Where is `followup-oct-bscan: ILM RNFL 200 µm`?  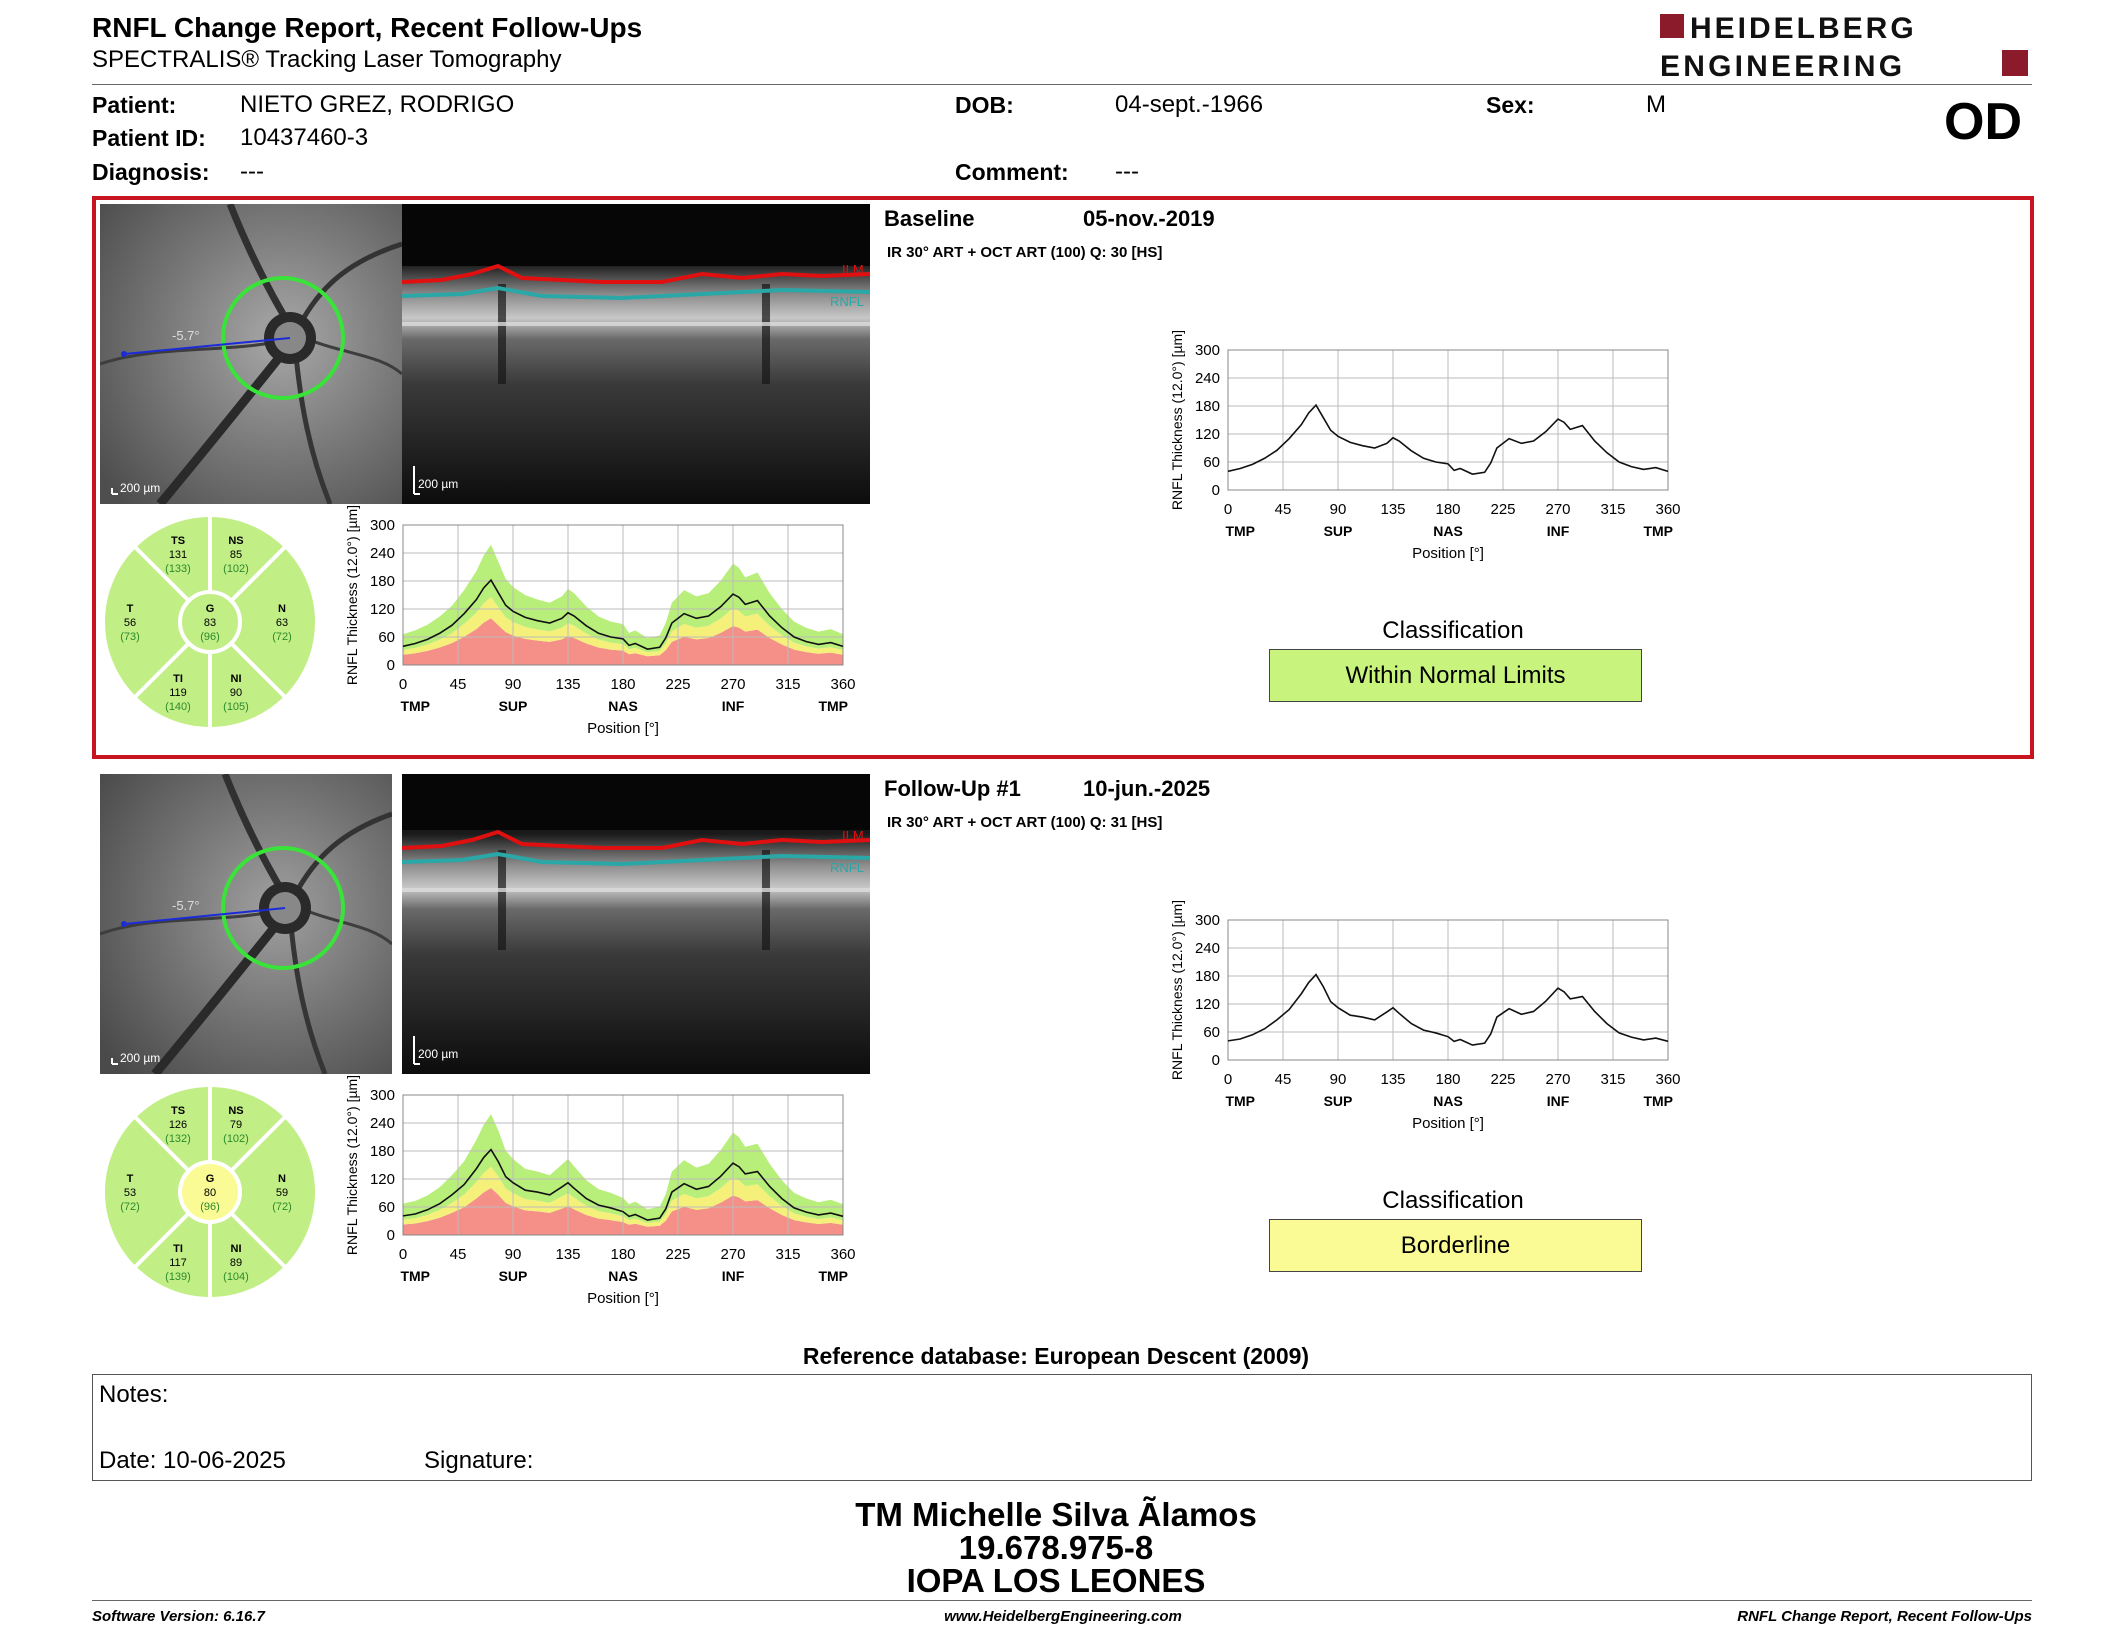 followup-oct-bscan: ILM RNFL 200 µm is located at coordinates (636, 924).